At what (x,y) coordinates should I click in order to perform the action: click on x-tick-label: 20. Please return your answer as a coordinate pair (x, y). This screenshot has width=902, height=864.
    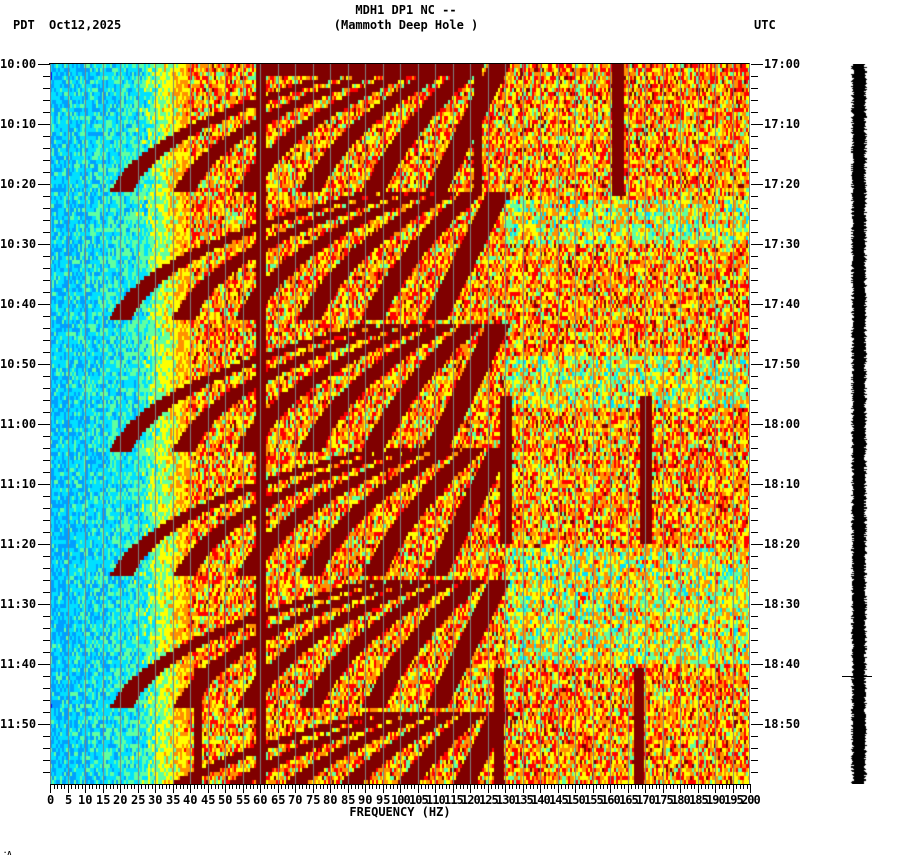
    Looking at the image, I should click on (120, 800).